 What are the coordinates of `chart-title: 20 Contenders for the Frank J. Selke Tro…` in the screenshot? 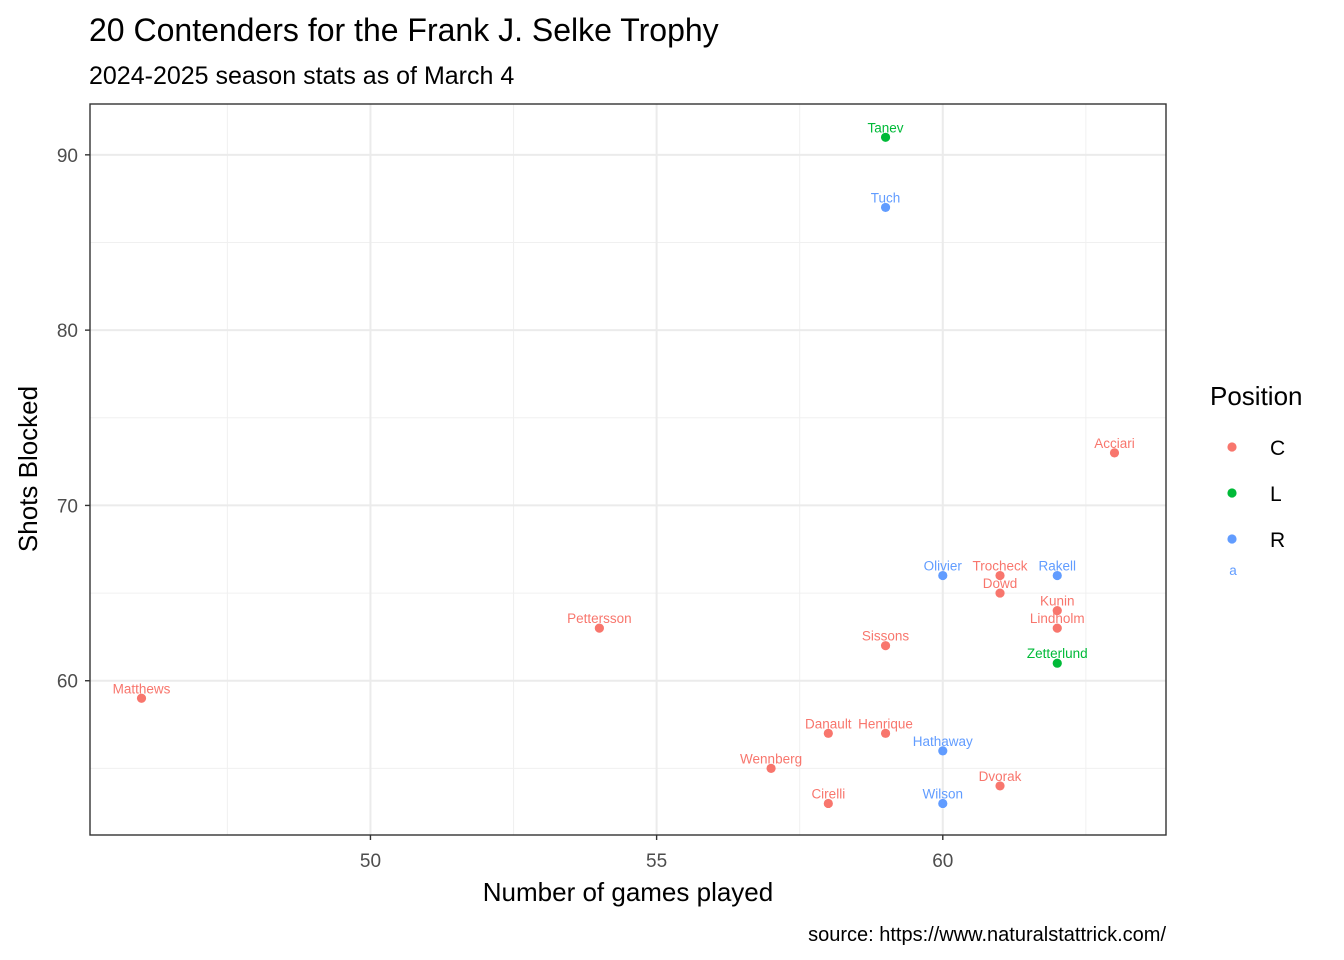 It's located at (404, 30).